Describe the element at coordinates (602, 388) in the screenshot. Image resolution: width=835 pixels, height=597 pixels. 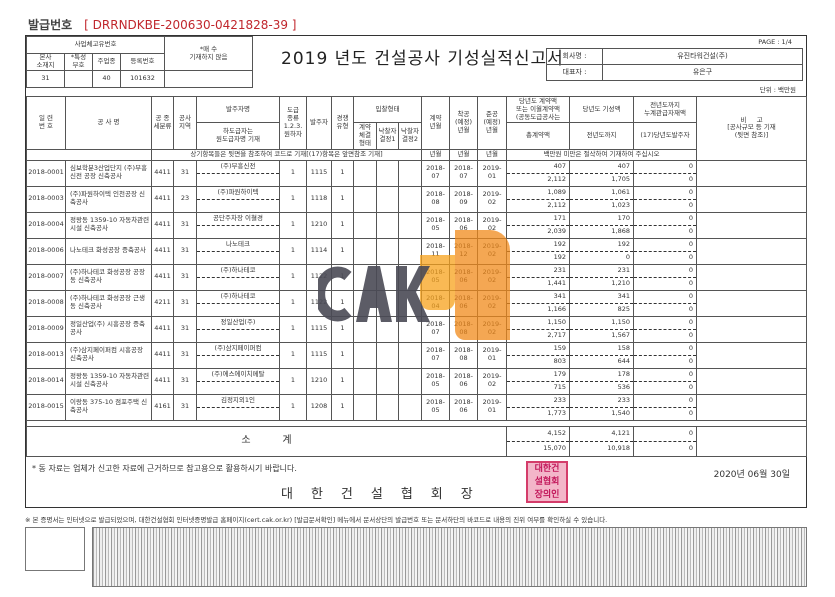
I see `cell-d2: 536` at that location.